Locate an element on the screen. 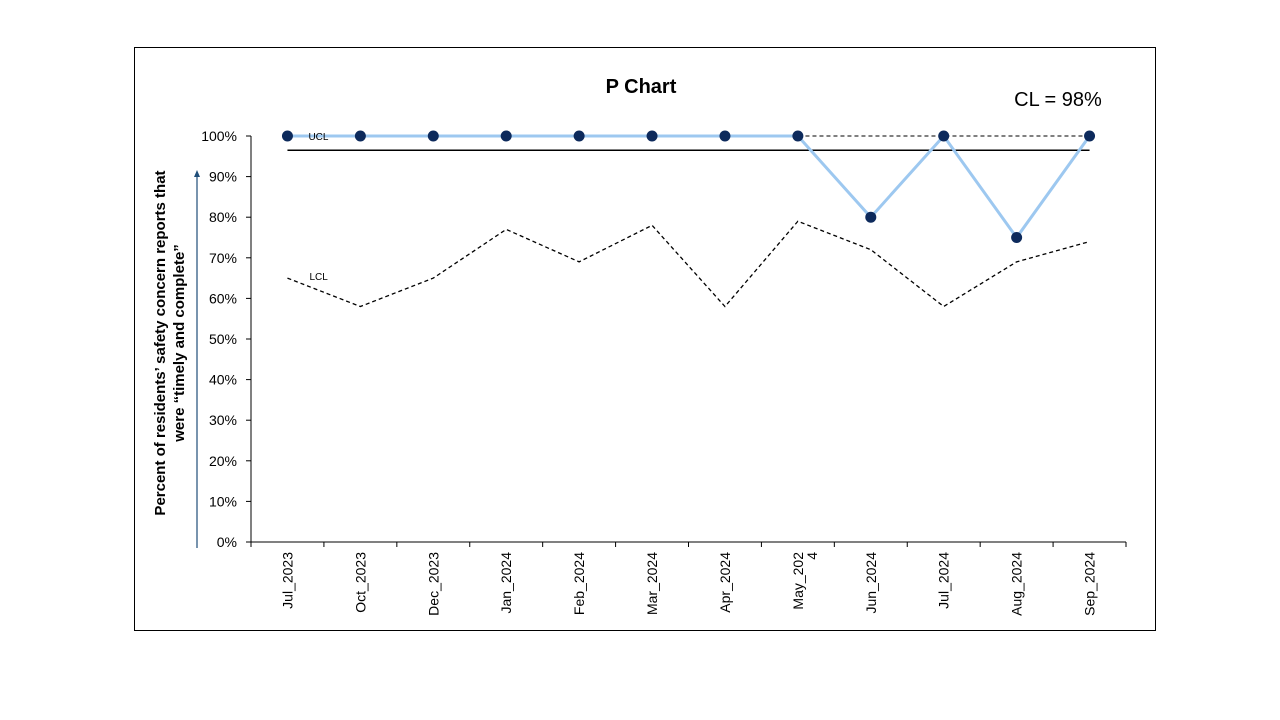 This screenshot has width=1280, height=720. x-tick-label-line: Mar_2024 is located at coordinates (652, 583).